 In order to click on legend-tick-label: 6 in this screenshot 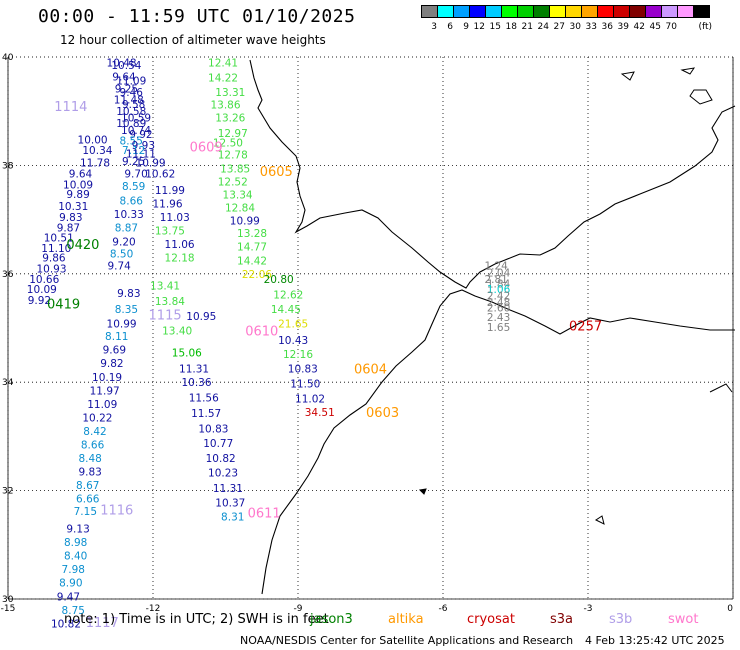, I will do `click(450, 27)`.